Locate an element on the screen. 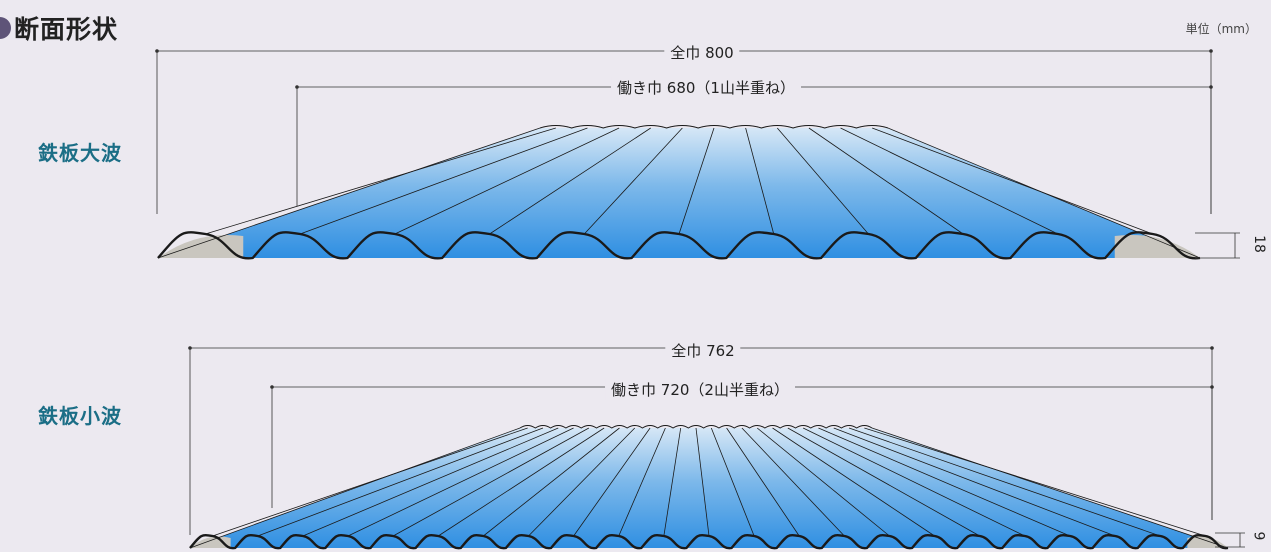 The width and height of the screenshot is (1271, 552). product-label-large-wave: 鉄板大波 is located at coordinates (80, 153).